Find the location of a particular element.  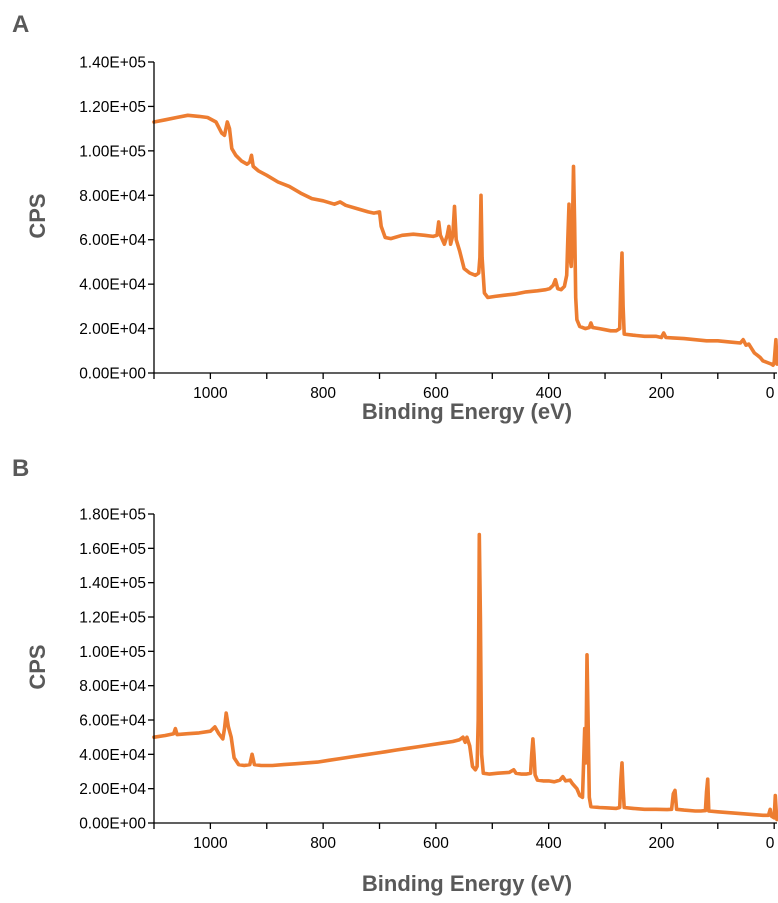

x-tick-label-b: 800 is located at coordinates (323, 843).